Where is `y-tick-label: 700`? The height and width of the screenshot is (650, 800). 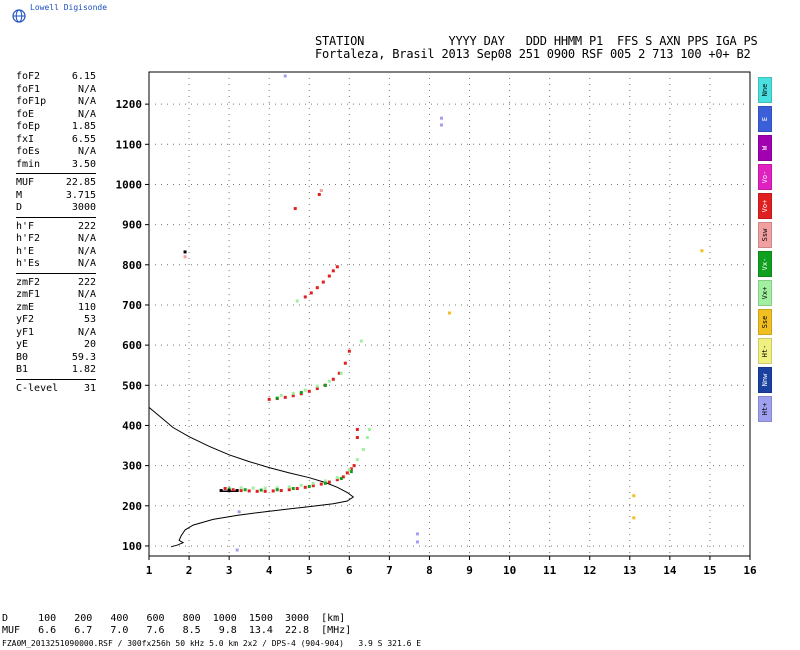 y-tick-label: 700 is located at coordinates (132, 305).